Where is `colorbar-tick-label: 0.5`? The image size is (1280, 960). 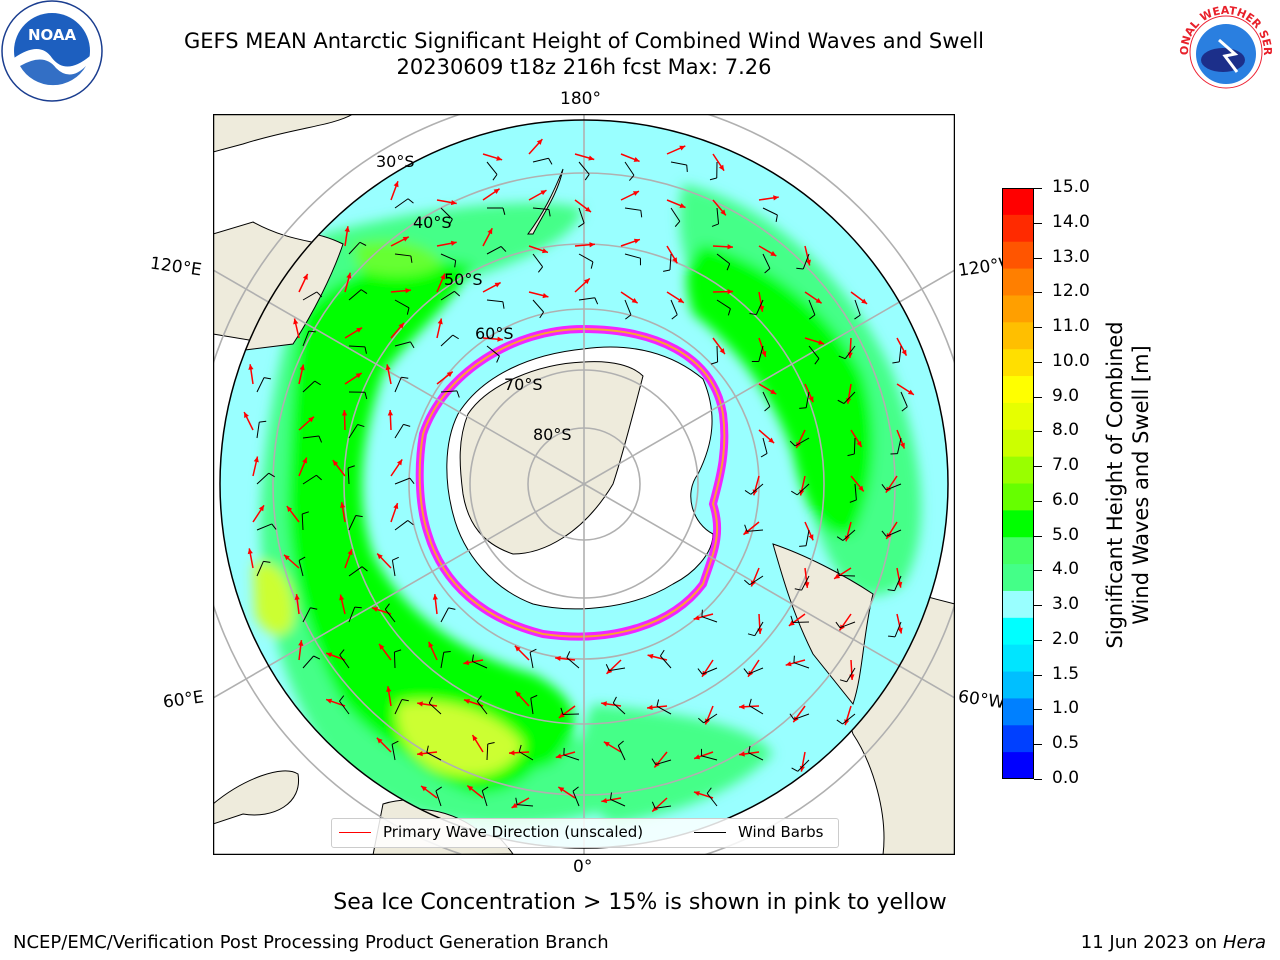
colorbar-tick-label: 0.5 is located at coordinates (1066, 743).